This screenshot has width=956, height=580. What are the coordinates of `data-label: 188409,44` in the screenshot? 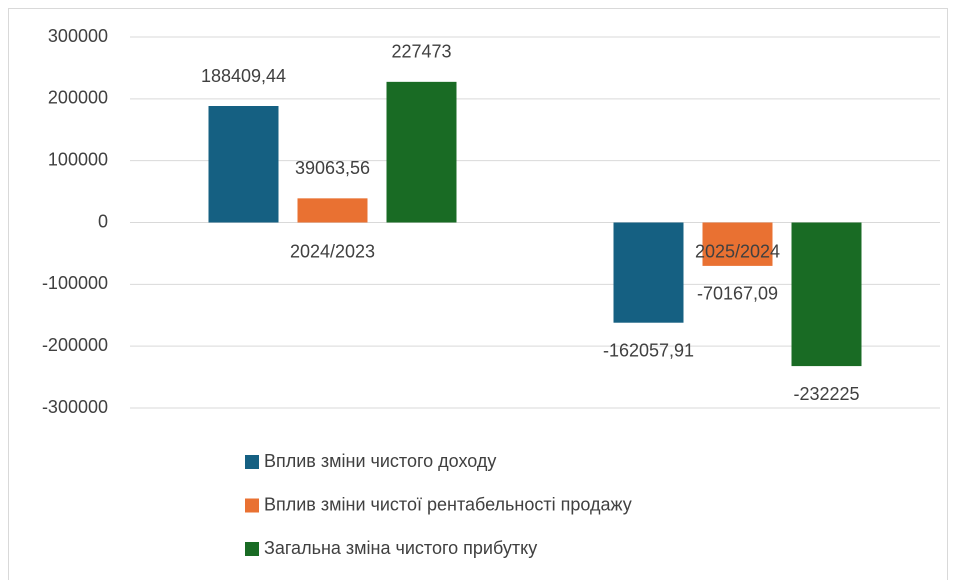 It's located at (243, 76).